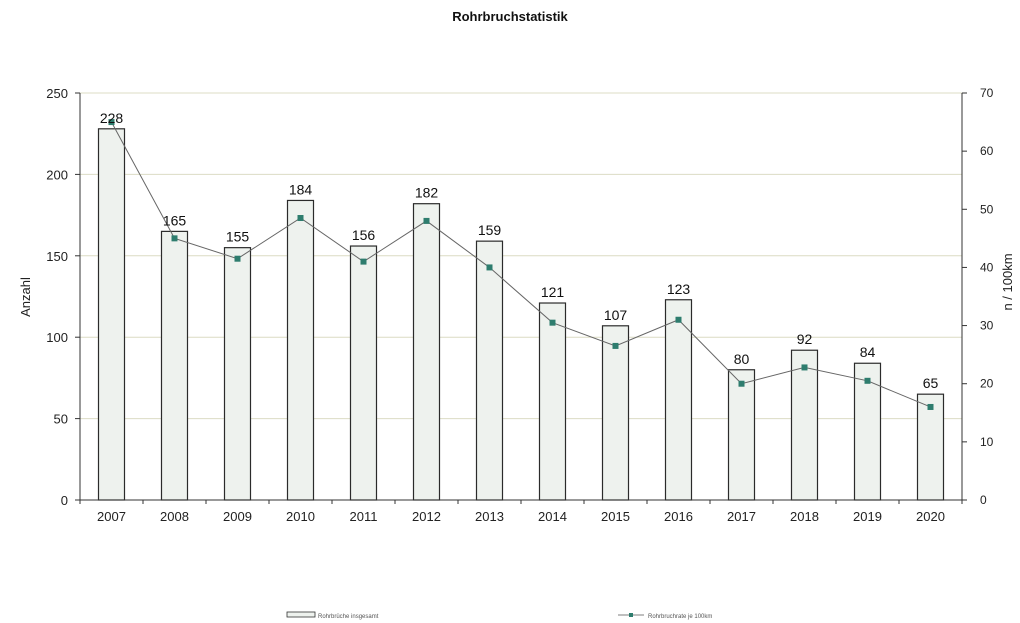 This screenshot has width=1020, height=623. What do you see at coordinates (364, 516) in the screenshot?
I see `x-tick-label: 2011` at bounding box center [364, 516].